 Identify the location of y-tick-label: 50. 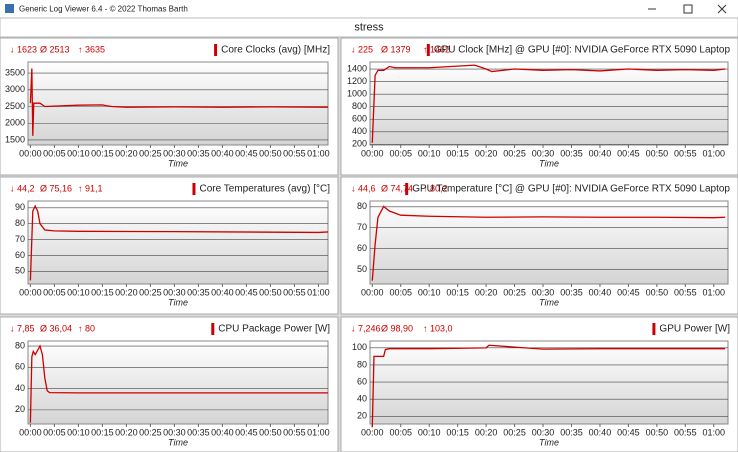
(362, 269).